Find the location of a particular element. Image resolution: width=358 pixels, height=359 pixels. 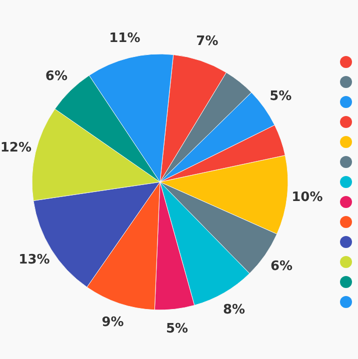

data-label: 13% is located at coordinates (34, 260).